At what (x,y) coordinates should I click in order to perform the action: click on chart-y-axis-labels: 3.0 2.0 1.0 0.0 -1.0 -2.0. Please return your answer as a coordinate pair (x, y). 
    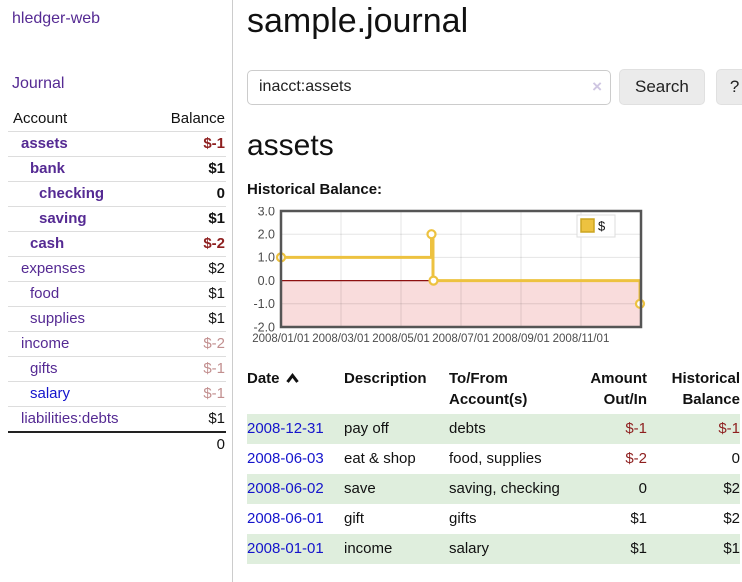
    Looking at the image, I should click on (264, 270).